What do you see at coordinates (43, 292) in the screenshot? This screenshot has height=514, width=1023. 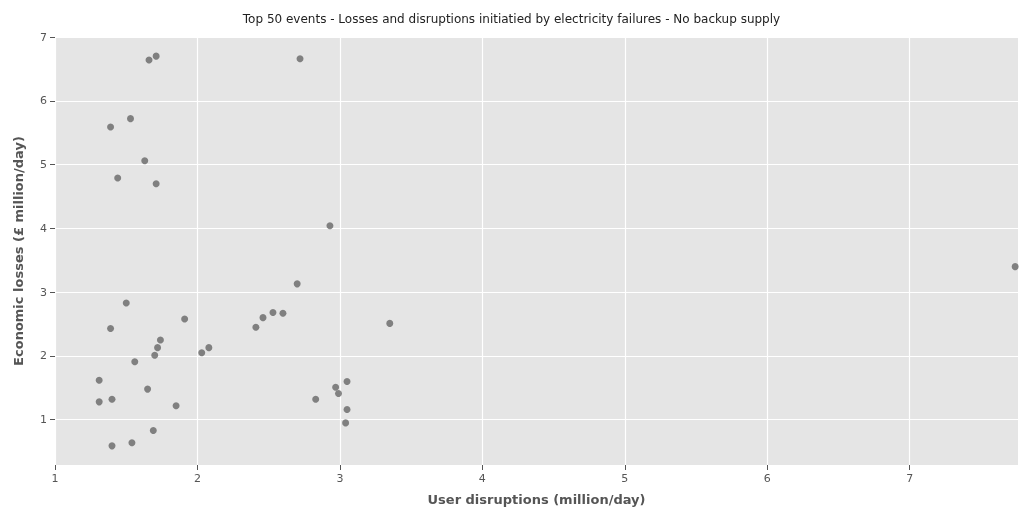 I see `y-tick-label: 3` at bounding box center [43, 292].